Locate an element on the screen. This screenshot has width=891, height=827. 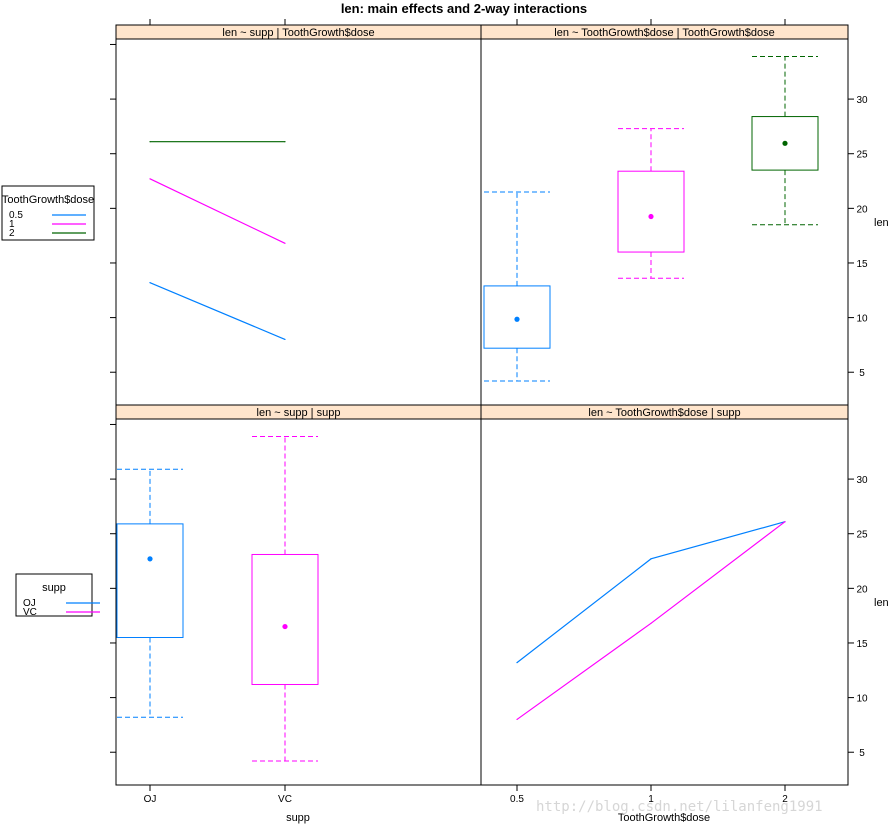
legend-label: 1 is located at coordinates (12, 224).